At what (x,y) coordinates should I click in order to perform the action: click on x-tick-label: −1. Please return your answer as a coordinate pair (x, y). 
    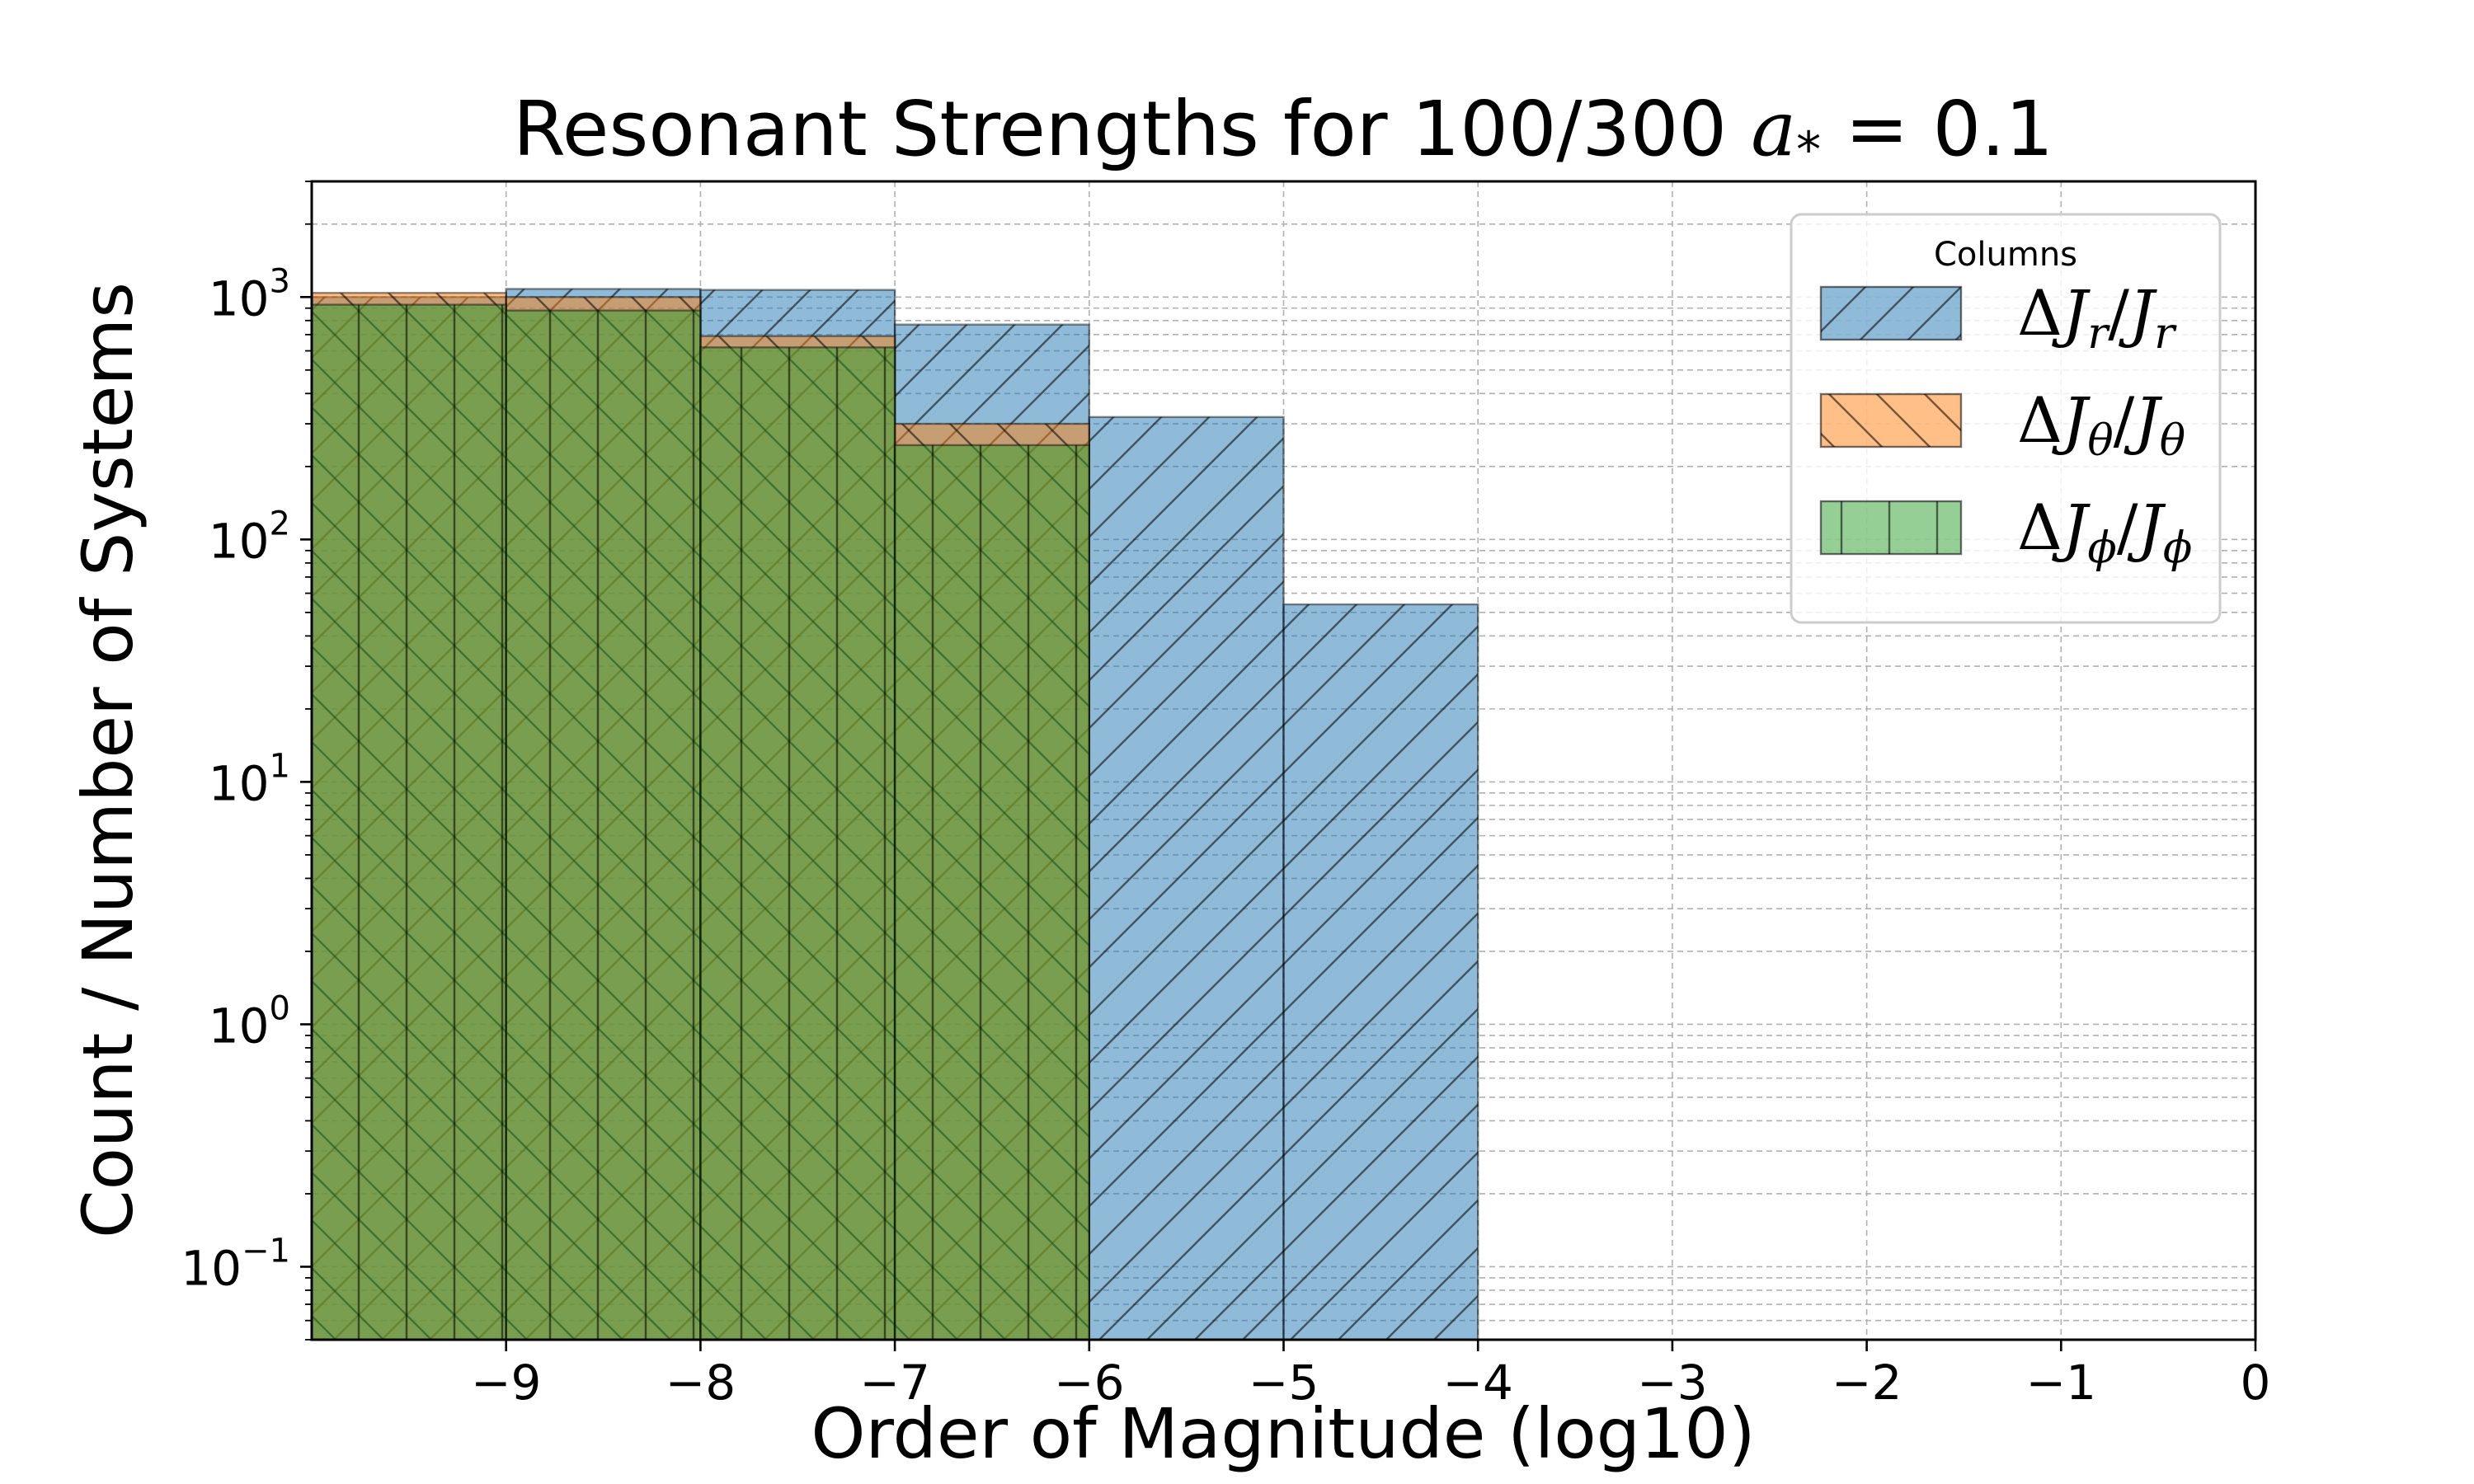
    Looking at the image, I should click on (2061, 1383).